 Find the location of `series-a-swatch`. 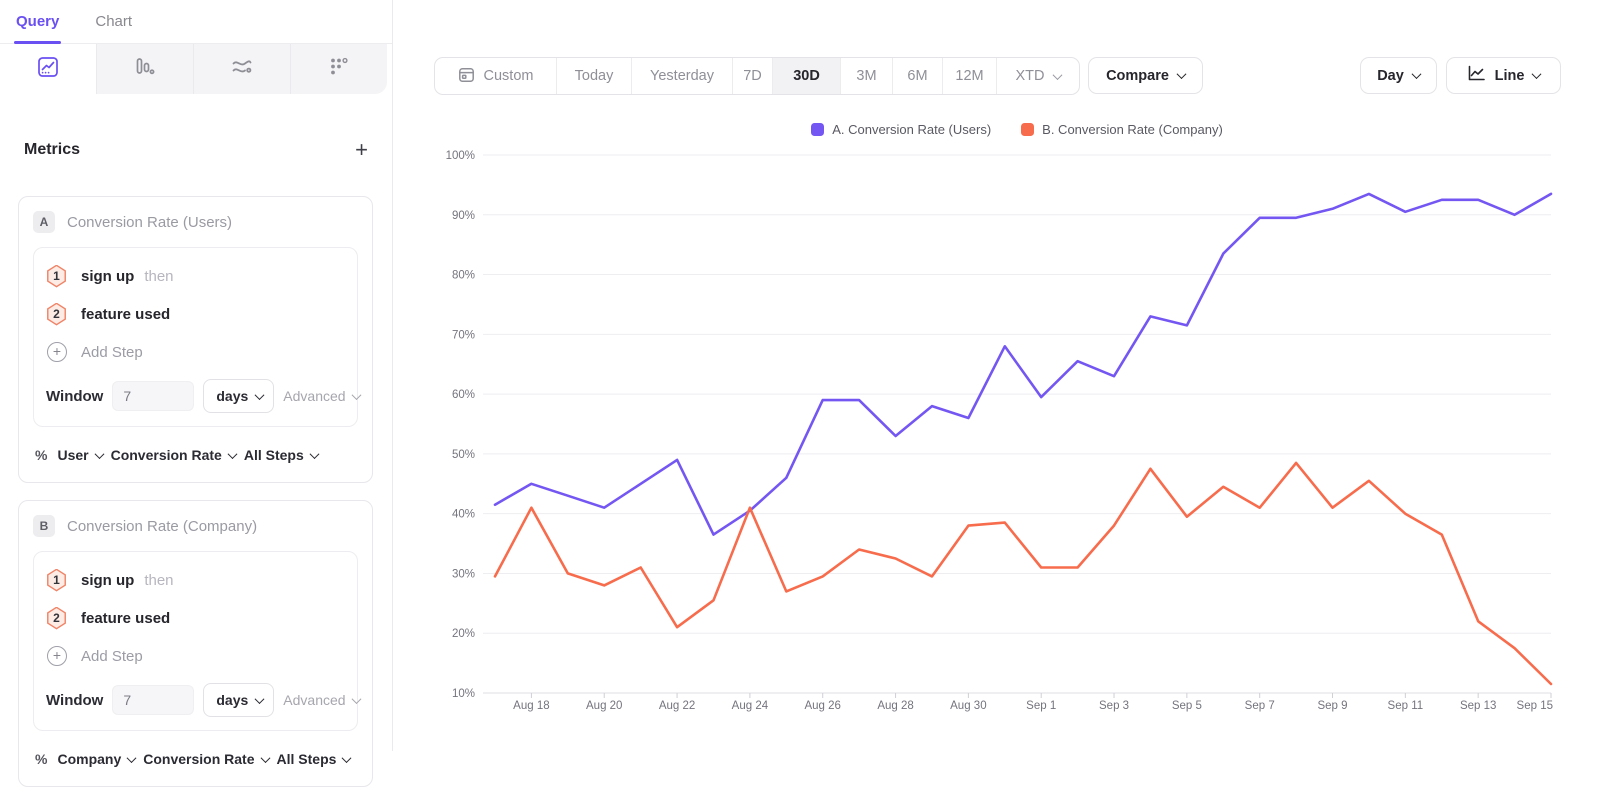

series-a-swatch is located at coordinates (818, 129).